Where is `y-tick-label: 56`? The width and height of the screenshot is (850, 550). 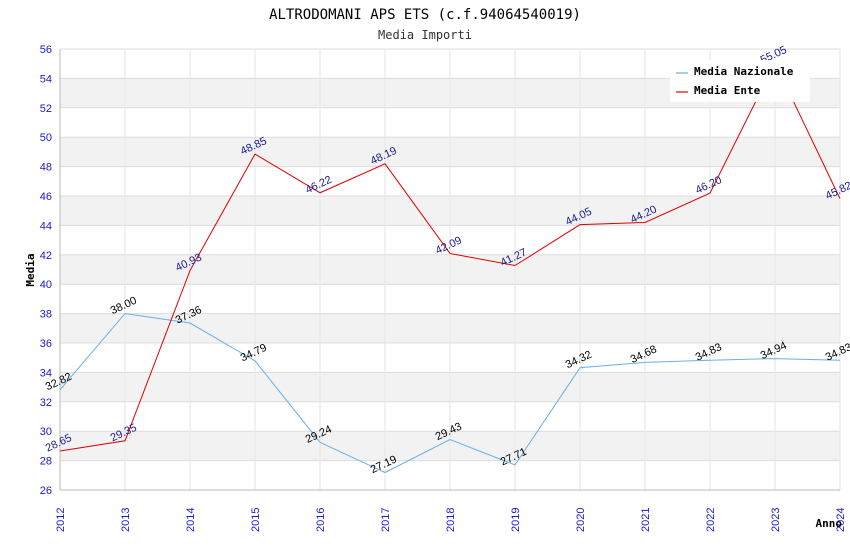 y-tick-label: 56 is located at coordinates (46, 50).